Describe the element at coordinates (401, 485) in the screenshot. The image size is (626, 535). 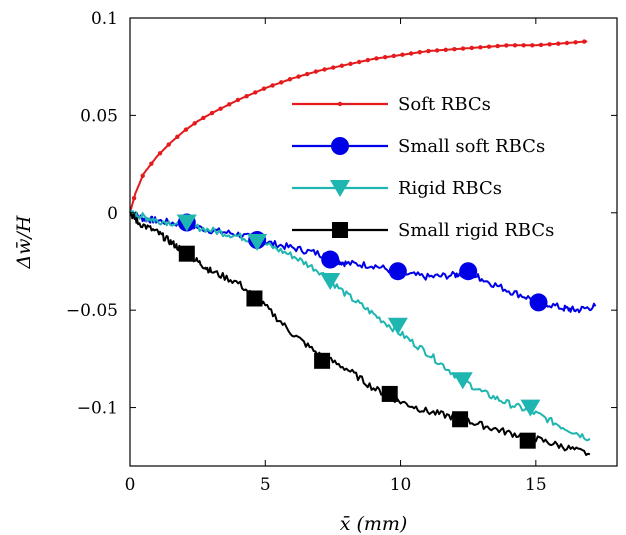
I see `x-tick-label: 10` at that location.